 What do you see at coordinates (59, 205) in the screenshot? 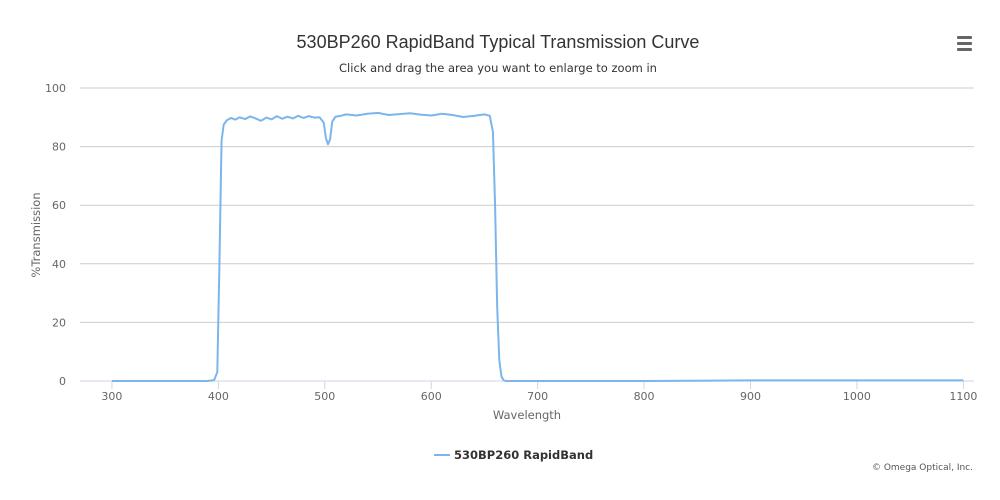
I see `y-tick-label: 60` at bounding box center [59, 205].